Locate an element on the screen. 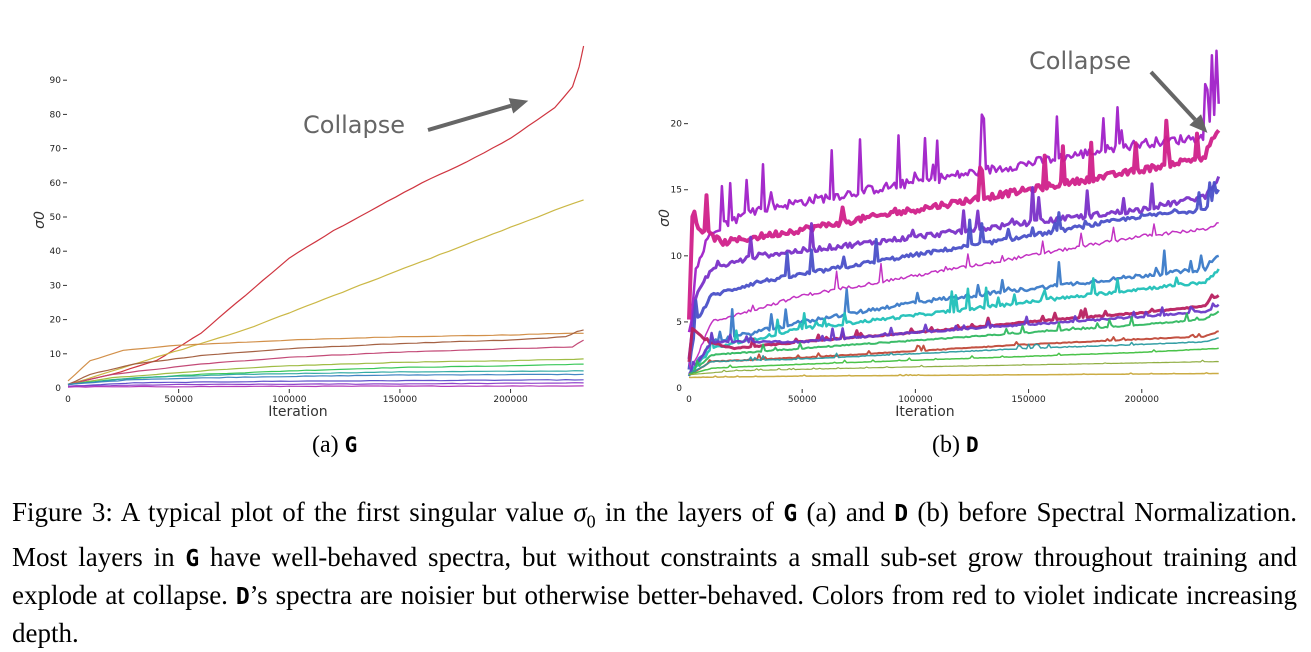 Image resolution: width=1311 pixels, height=652 pixels. chart-b-x-tick-label: 0 is located at coordinates (689, 400).